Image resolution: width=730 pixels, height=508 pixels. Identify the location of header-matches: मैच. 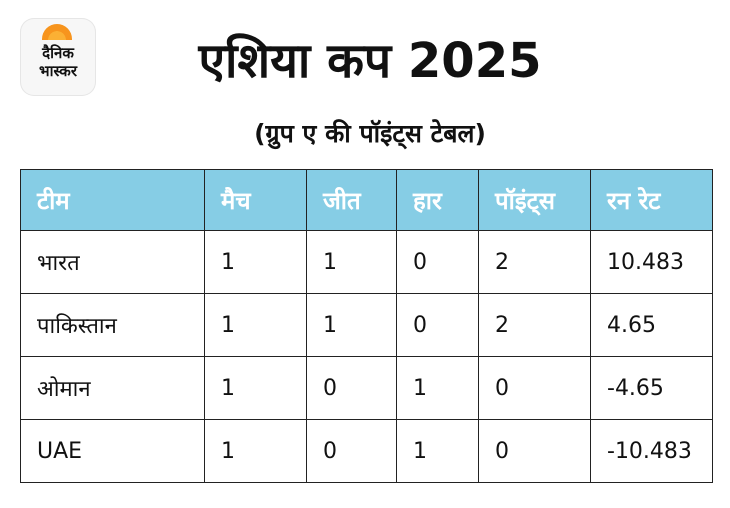
(255, 200).